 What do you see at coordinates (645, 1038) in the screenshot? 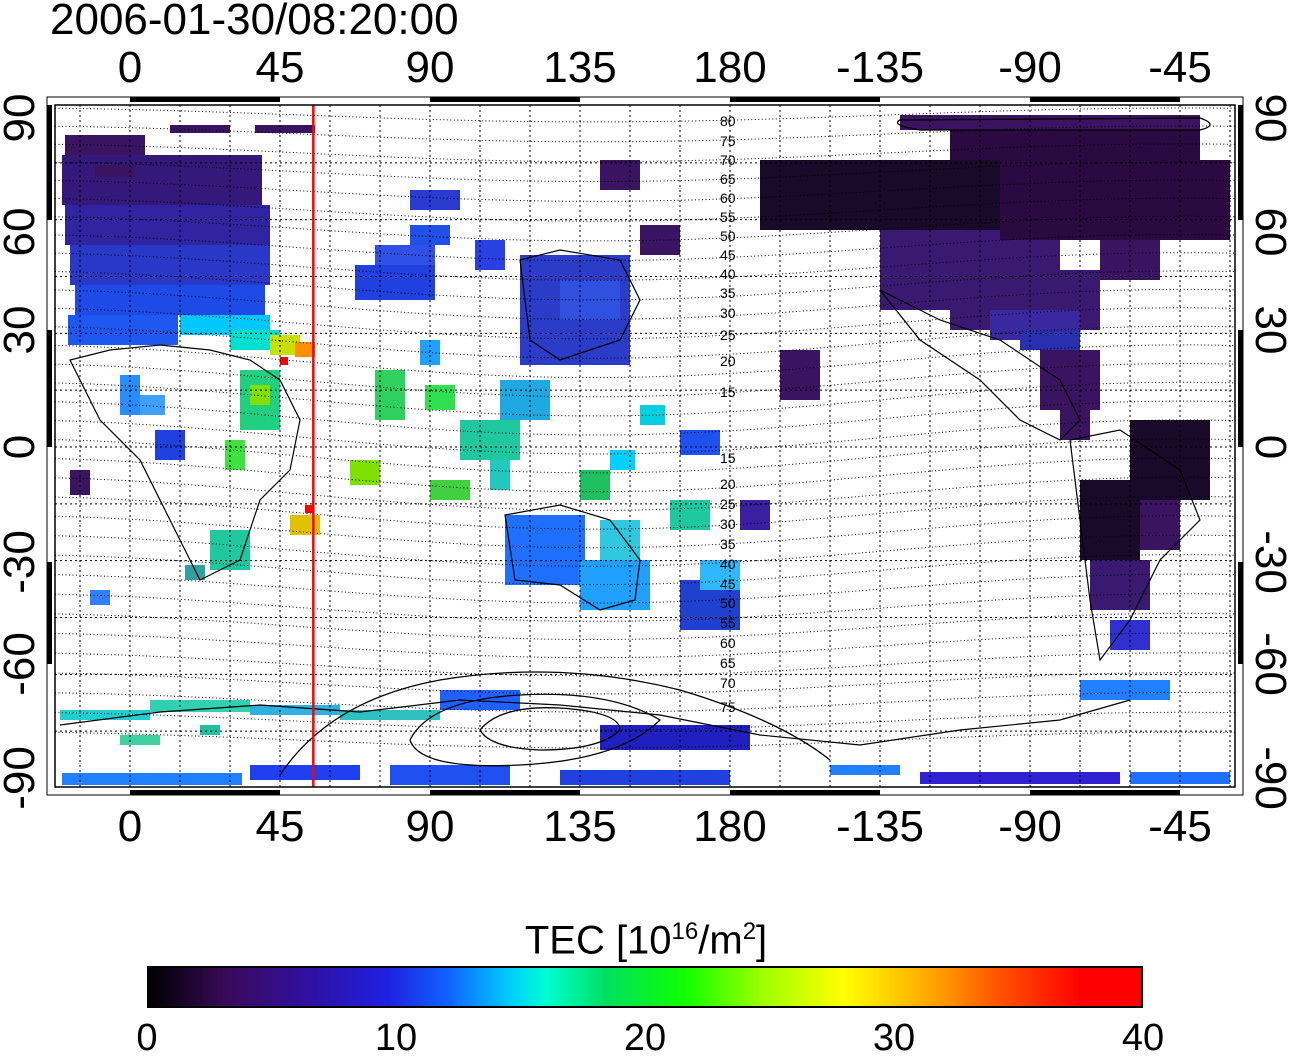
I see `colorbar-tick: 20` at bounding box center [645, 1038].